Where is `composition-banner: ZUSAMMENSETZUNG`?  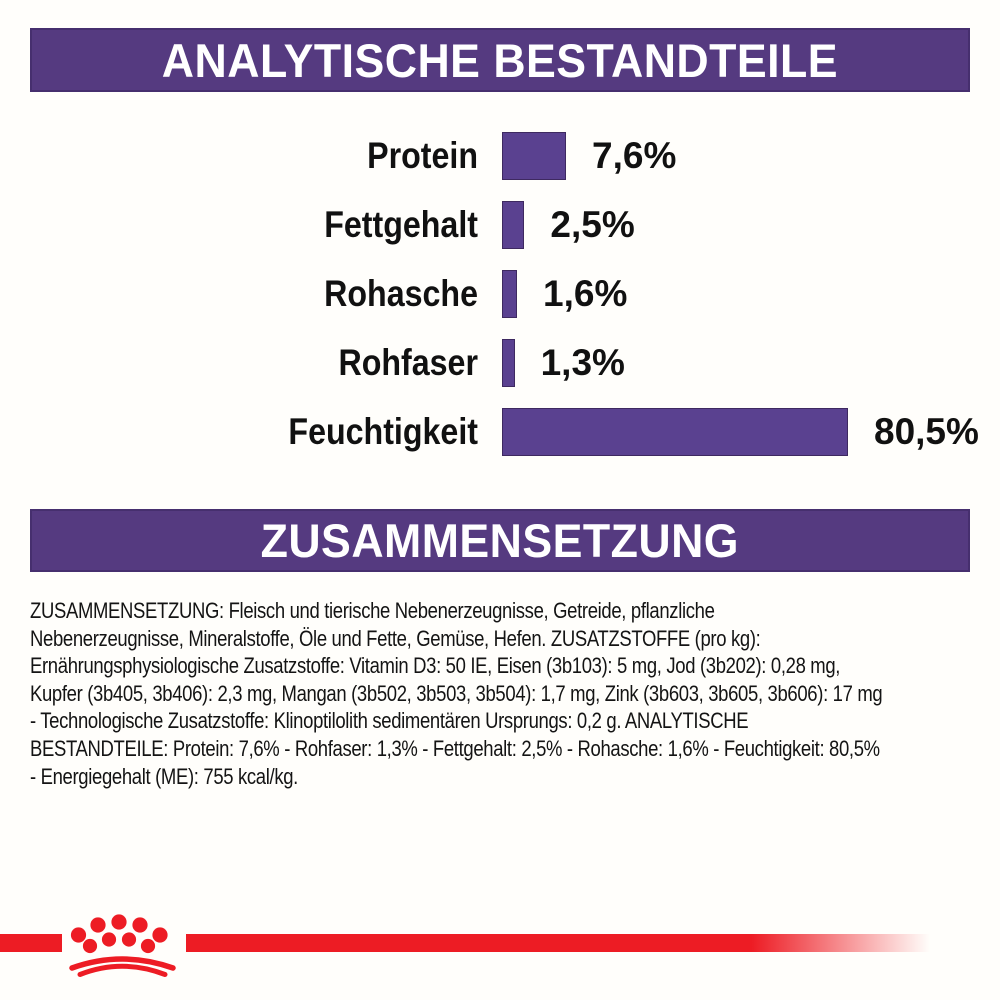 composition-banner: ZUSAMMENSETZUNG is located at coordinates (500, 540).